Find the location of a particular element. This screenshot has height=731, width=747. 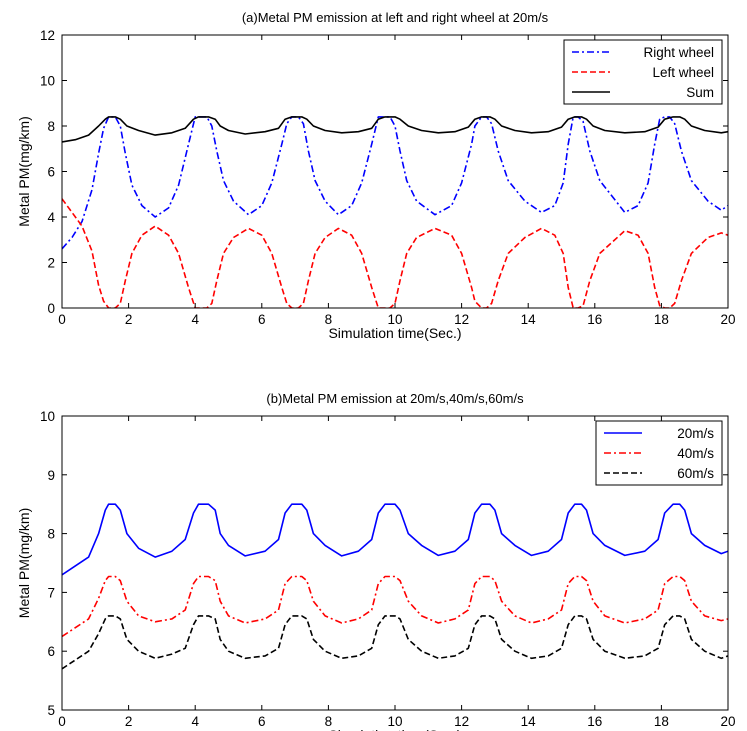

legend: 20m/s 40m/s 60m/s is located at coordinates (659, 453).